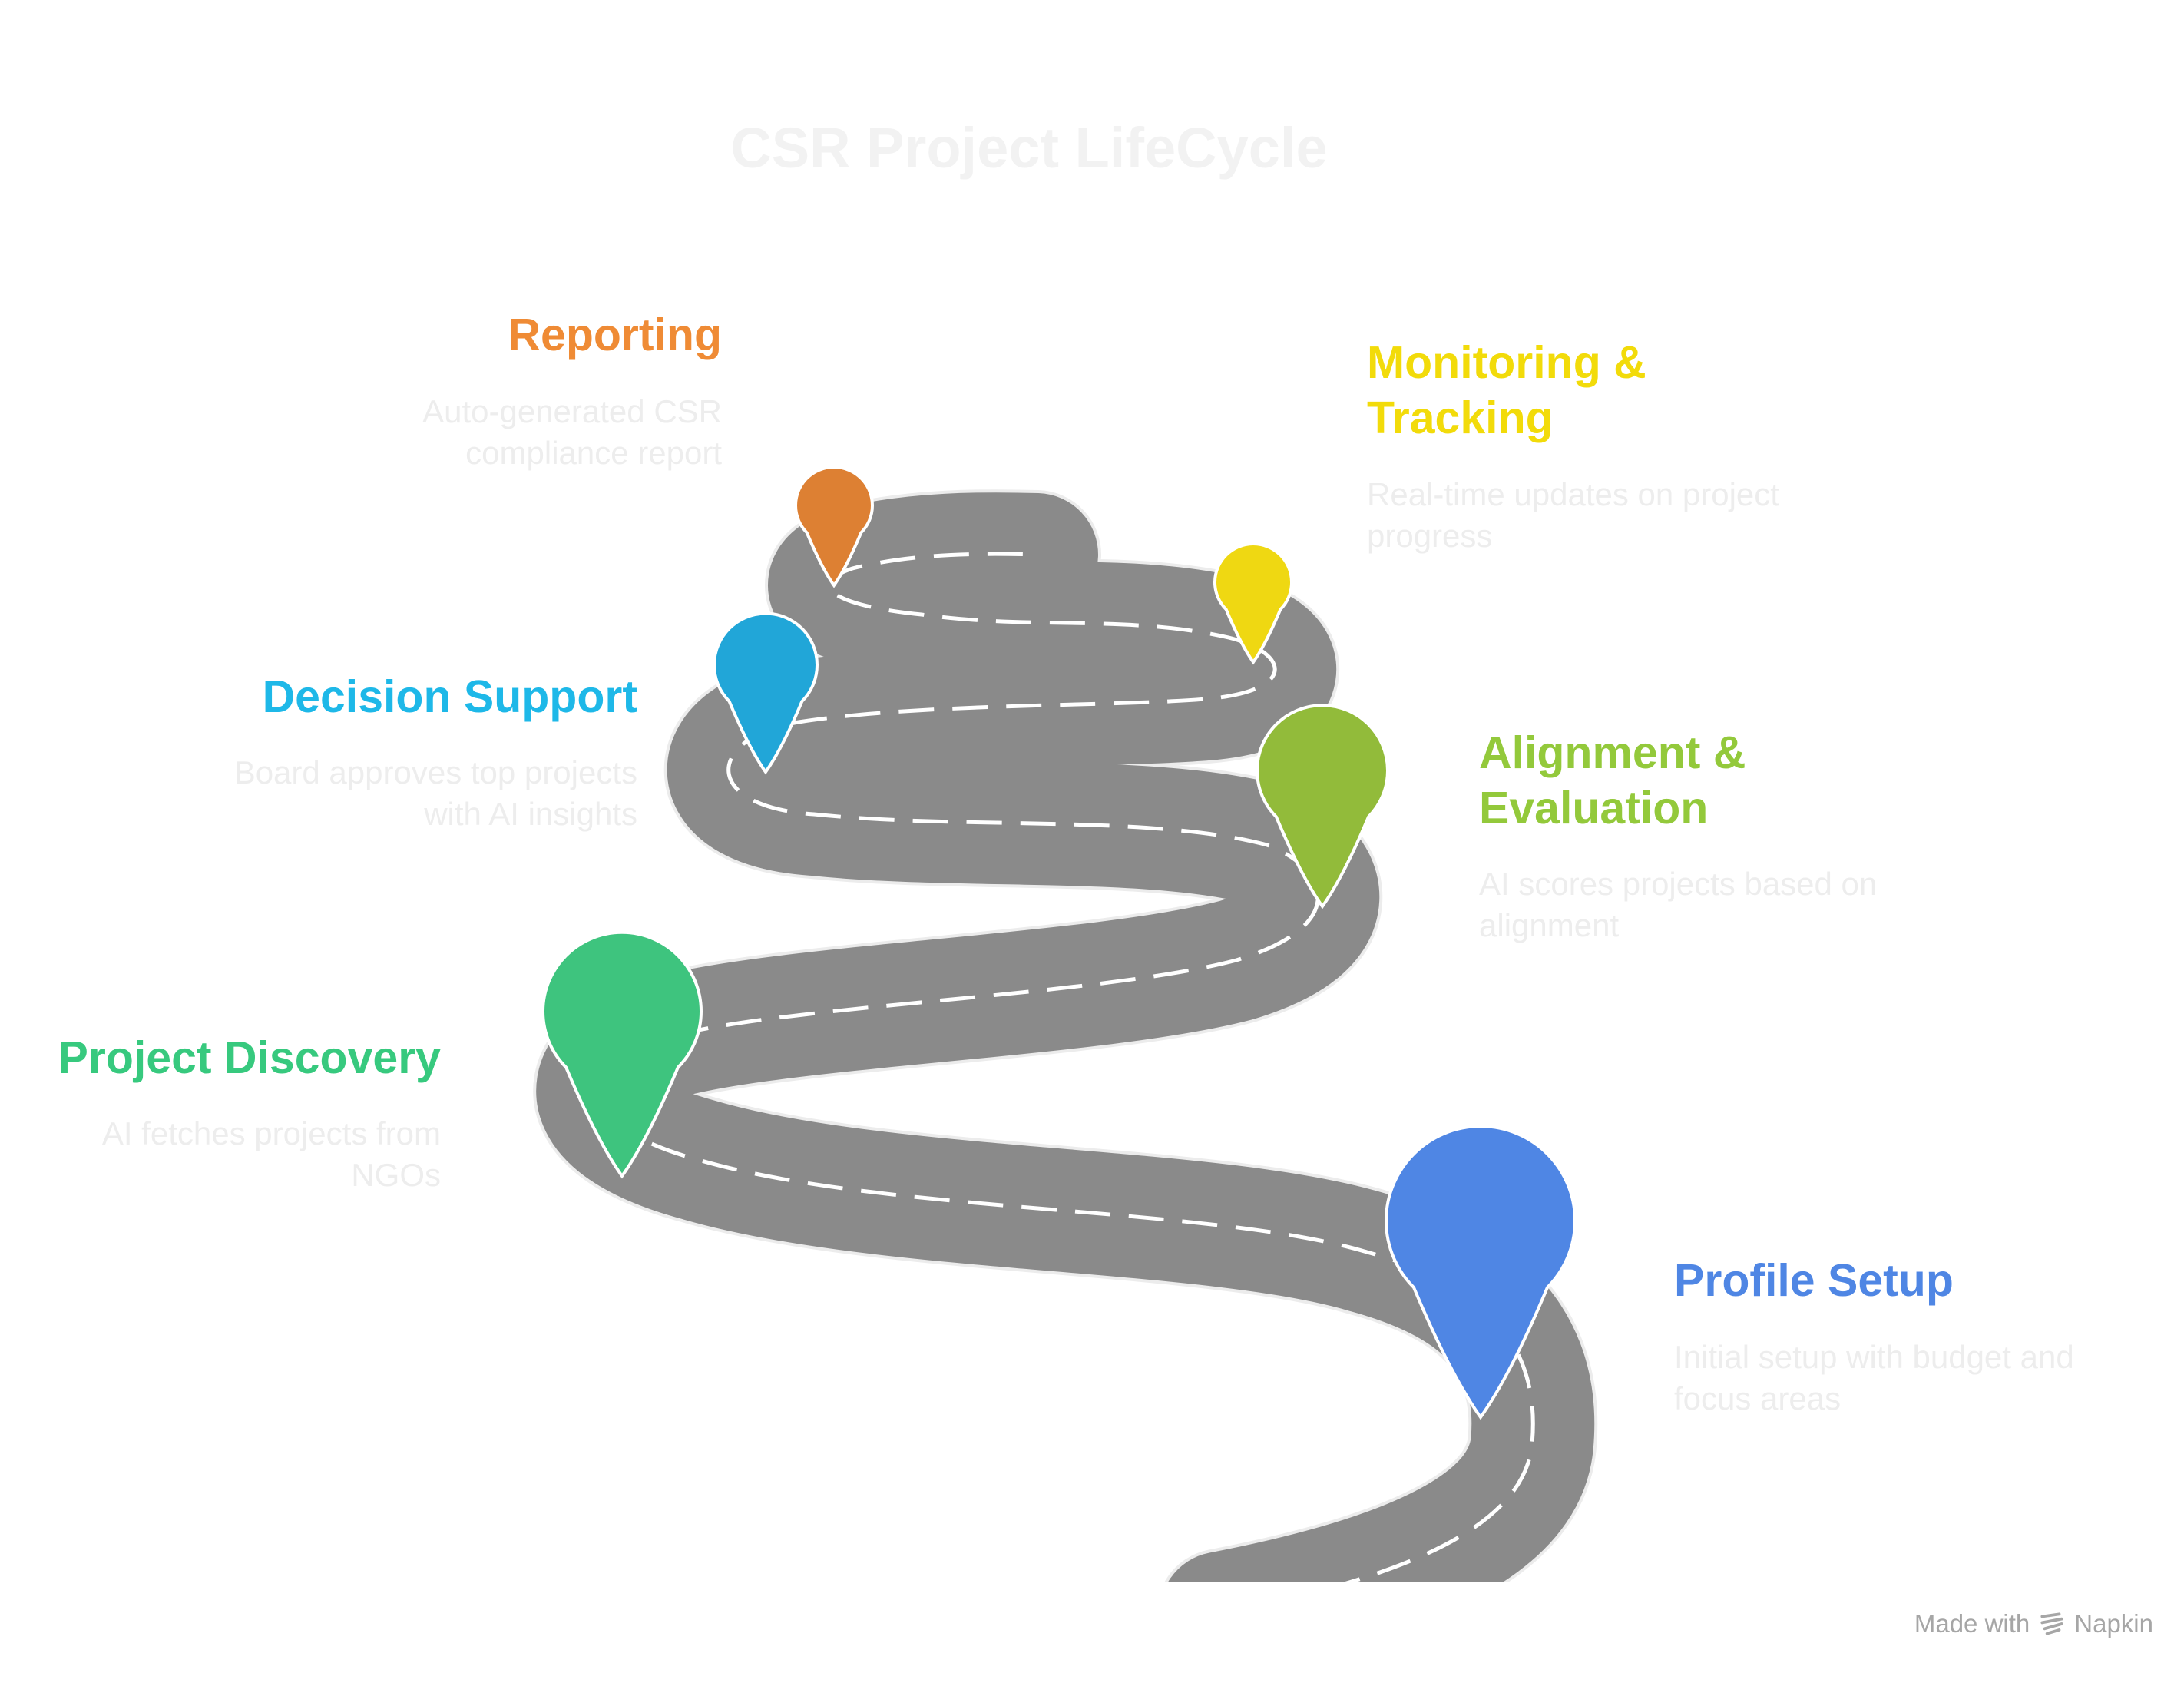 Image resolution: width=2184 pixels, height=1683 pixels. I want to click on step-title-discovery: Project Discovery, so click(249, 1057).